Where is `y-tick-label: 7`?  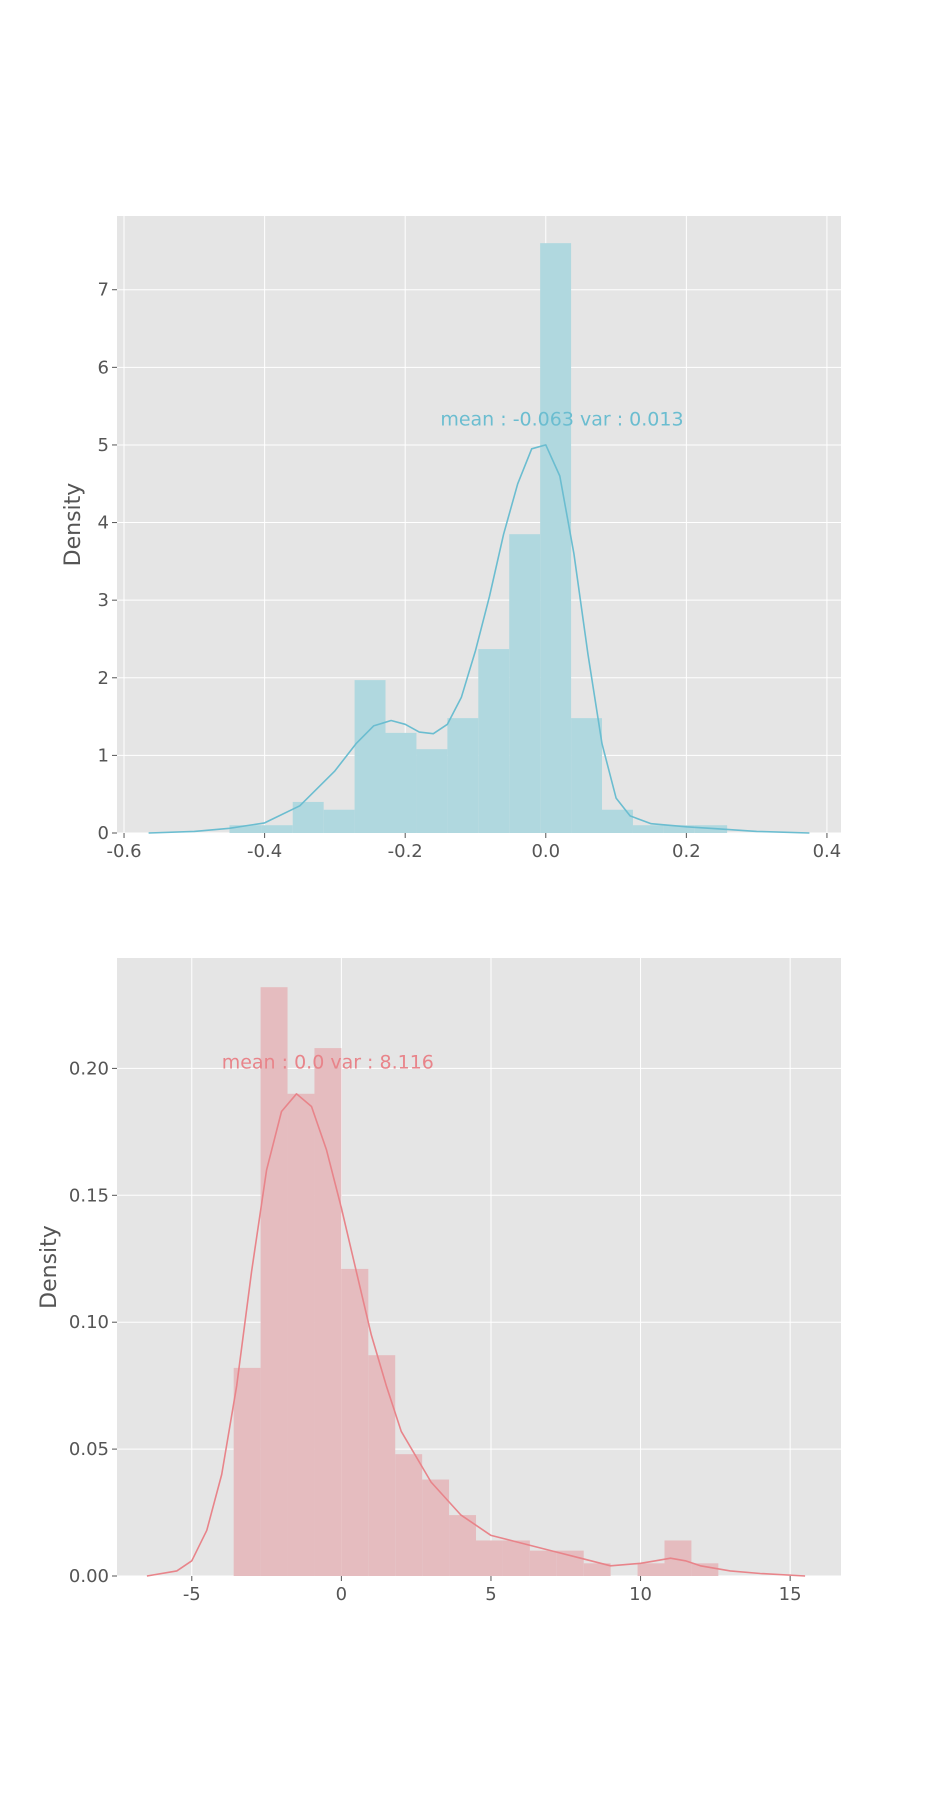
y-tick-label: 7 is located at coordinates (103, 290).